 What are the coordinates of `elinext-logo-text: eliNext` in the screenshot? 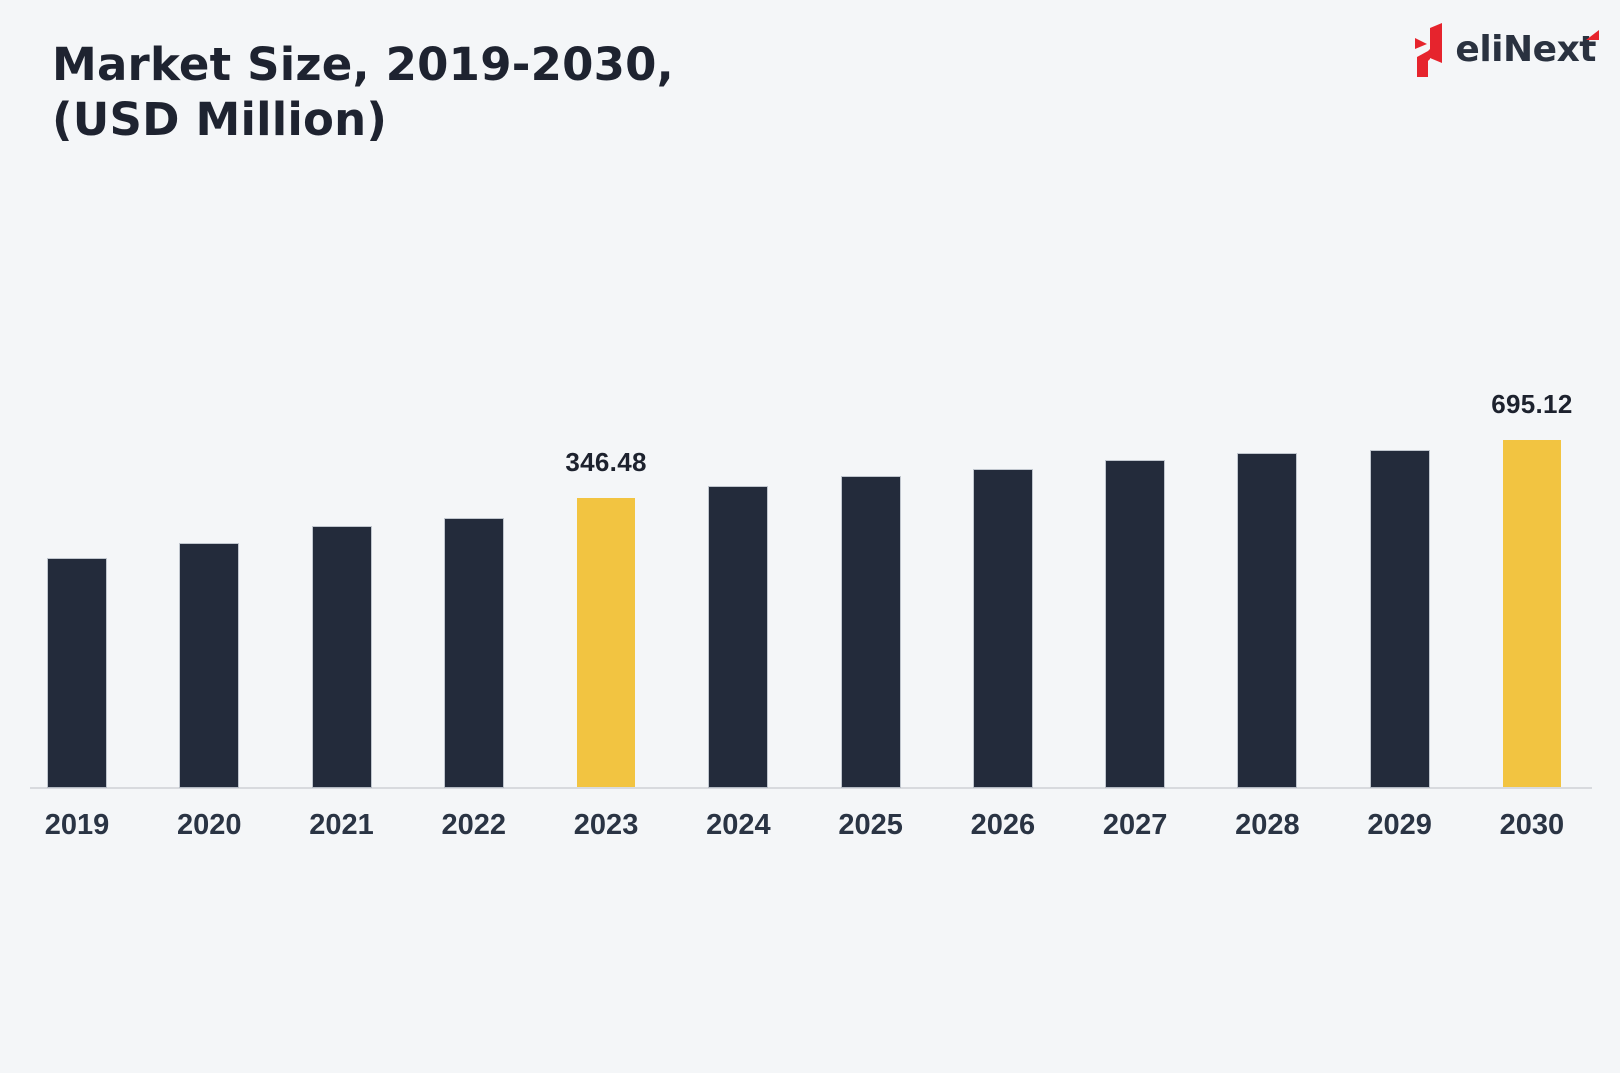 It's located at (1527, 50).